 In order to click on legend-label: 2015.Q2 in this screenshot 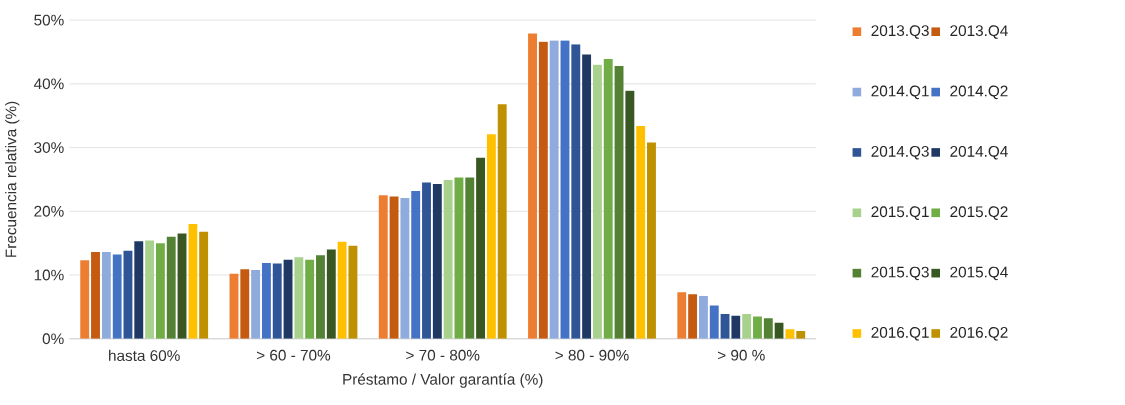, I will do `click(979, 213)`.